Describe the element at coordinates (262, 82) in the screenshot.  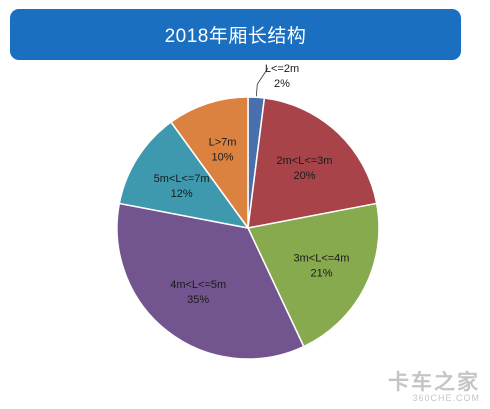
I see `leader-line` at that location.